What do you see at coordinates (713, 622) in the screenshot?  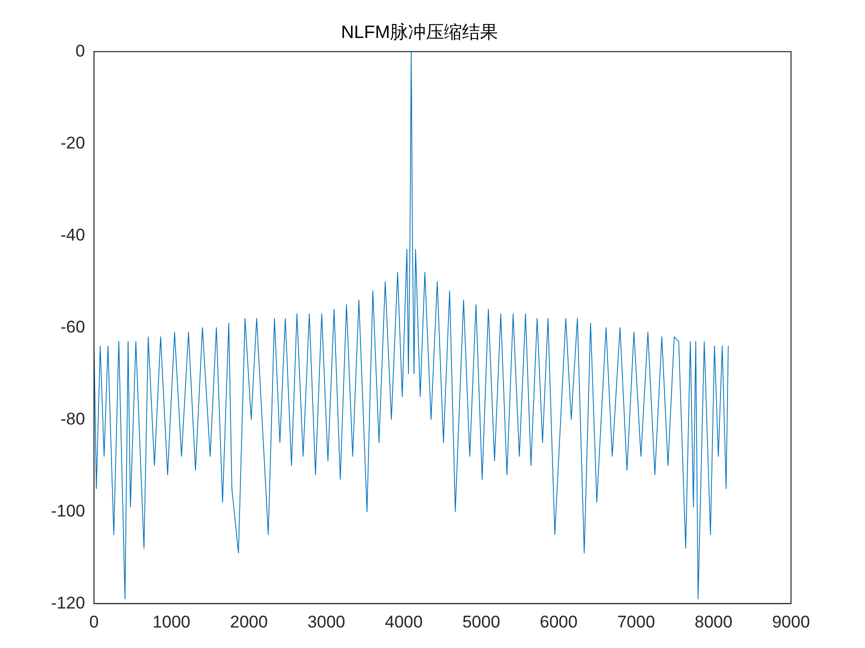 I see `x-tick-label: 8000` at bounding box center [713, 622].